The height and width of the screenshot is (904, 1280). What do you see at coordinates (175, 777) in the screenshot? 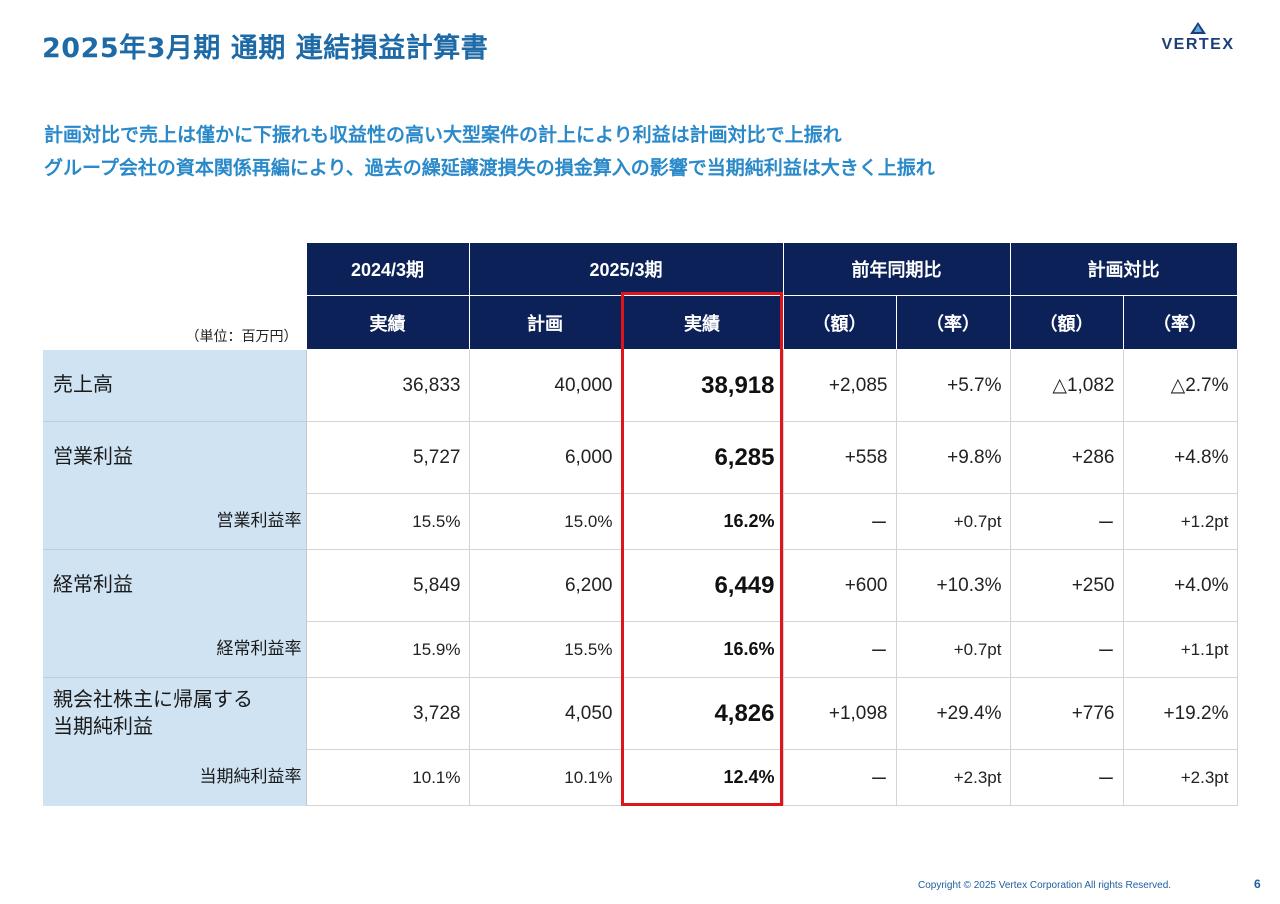
I see `row-label: 当期純利益率` at bounding box center [175, 777].